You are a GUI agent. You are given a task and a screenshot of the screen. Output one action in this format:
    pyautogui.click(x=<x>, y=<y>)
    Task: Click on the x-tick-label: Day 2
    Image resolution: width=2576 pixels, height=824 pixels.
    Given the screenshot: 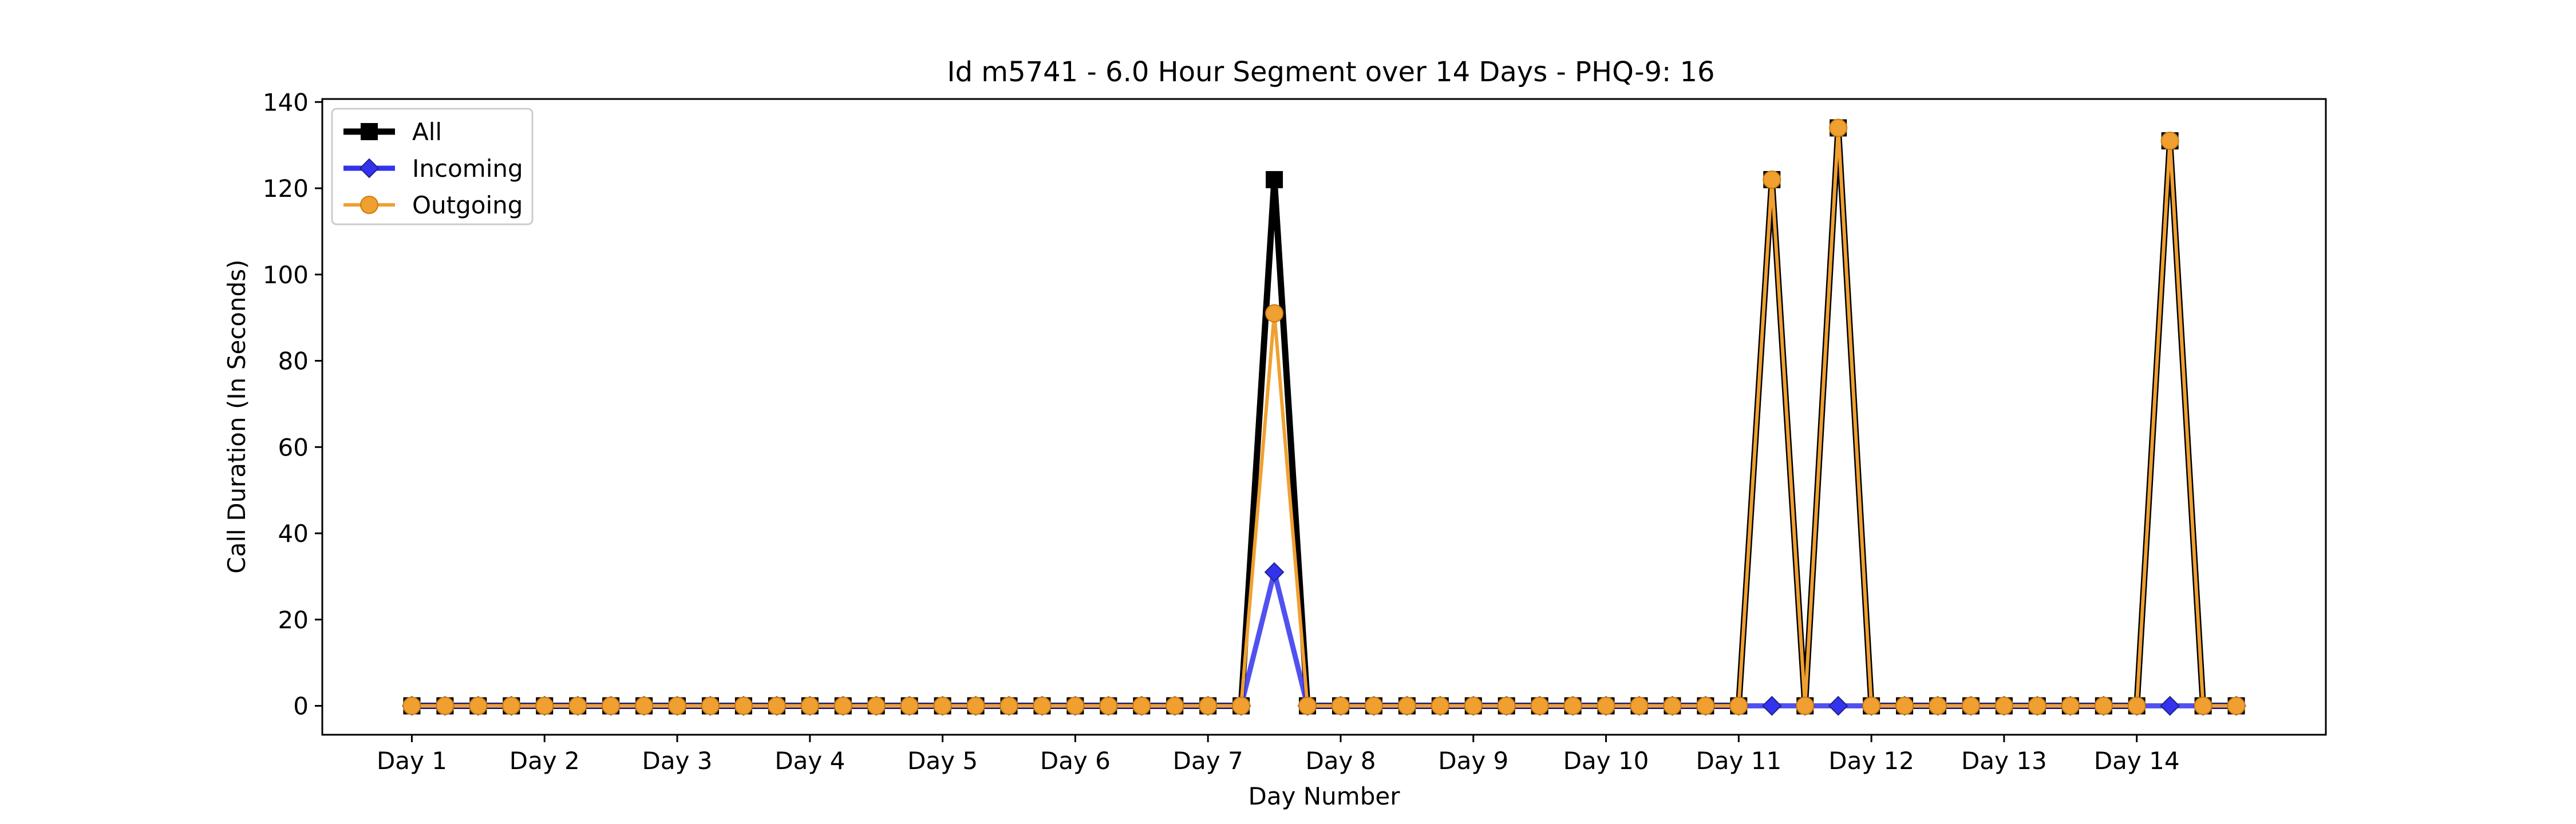 What is the action you would take?
    pyautogui.click(x=544, y=761)
    